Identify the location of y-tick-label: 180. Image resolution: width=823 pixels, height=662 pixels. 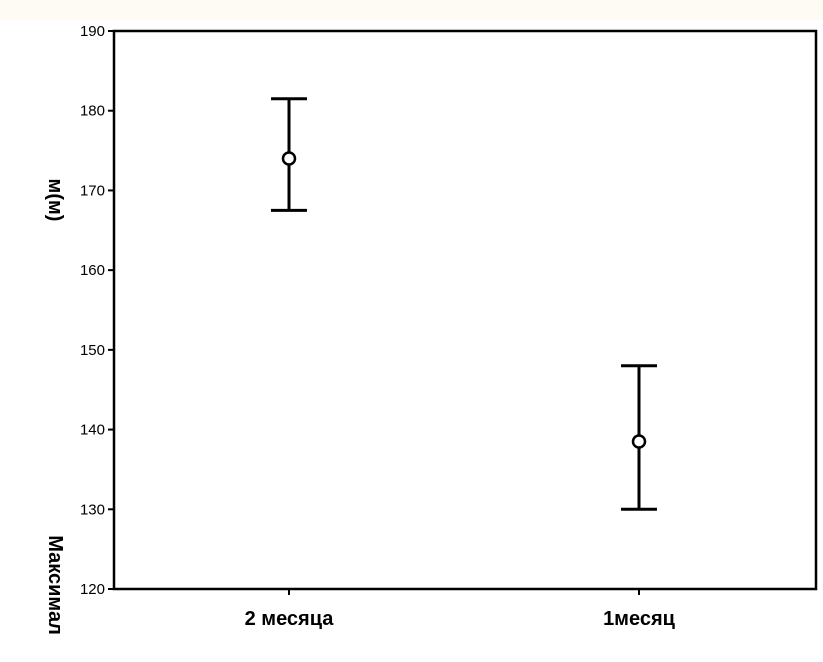
(92, 111).